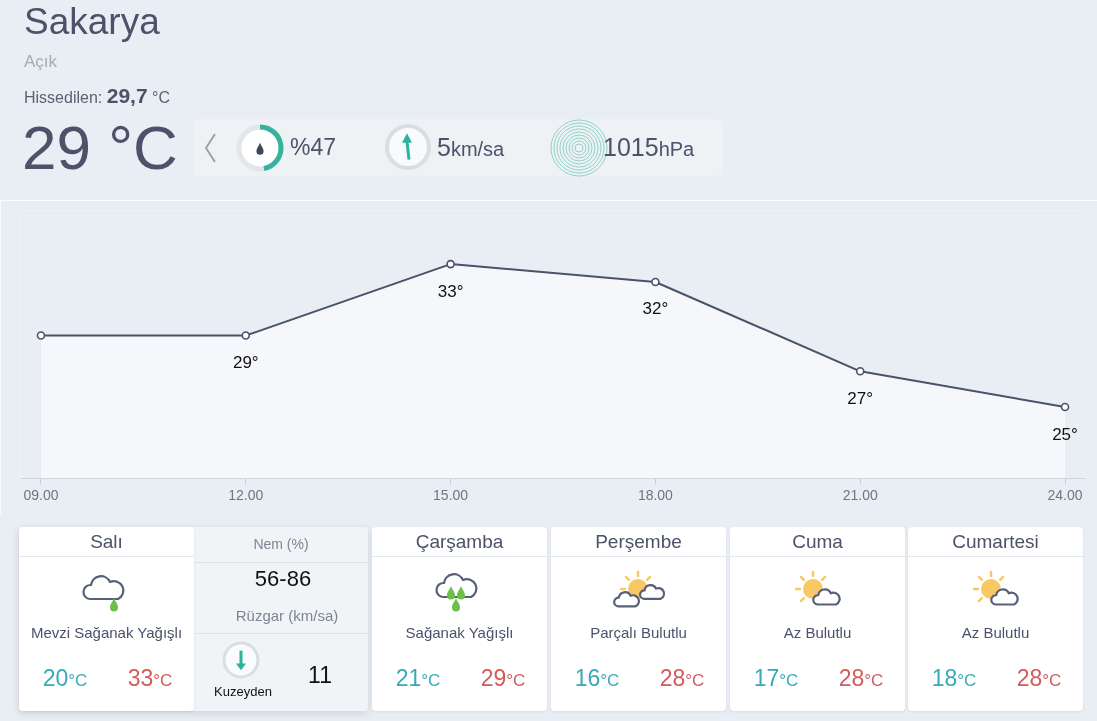 This screenshot has width=1097, height=721. Describe the element at coordinates (655, 494) in the screenshot. I see `x-tick-label: 18.00` at that location.